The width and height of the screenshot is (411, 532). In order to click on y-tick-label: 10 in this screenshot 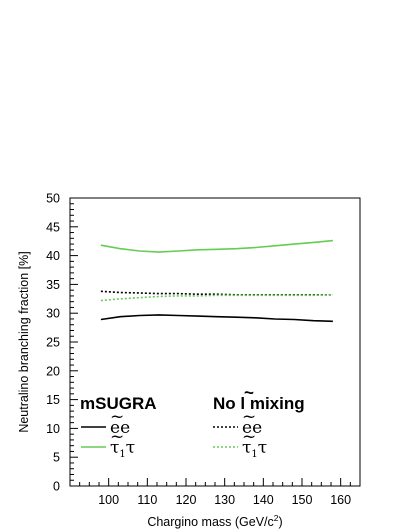, I will do `click(53, 429)`.